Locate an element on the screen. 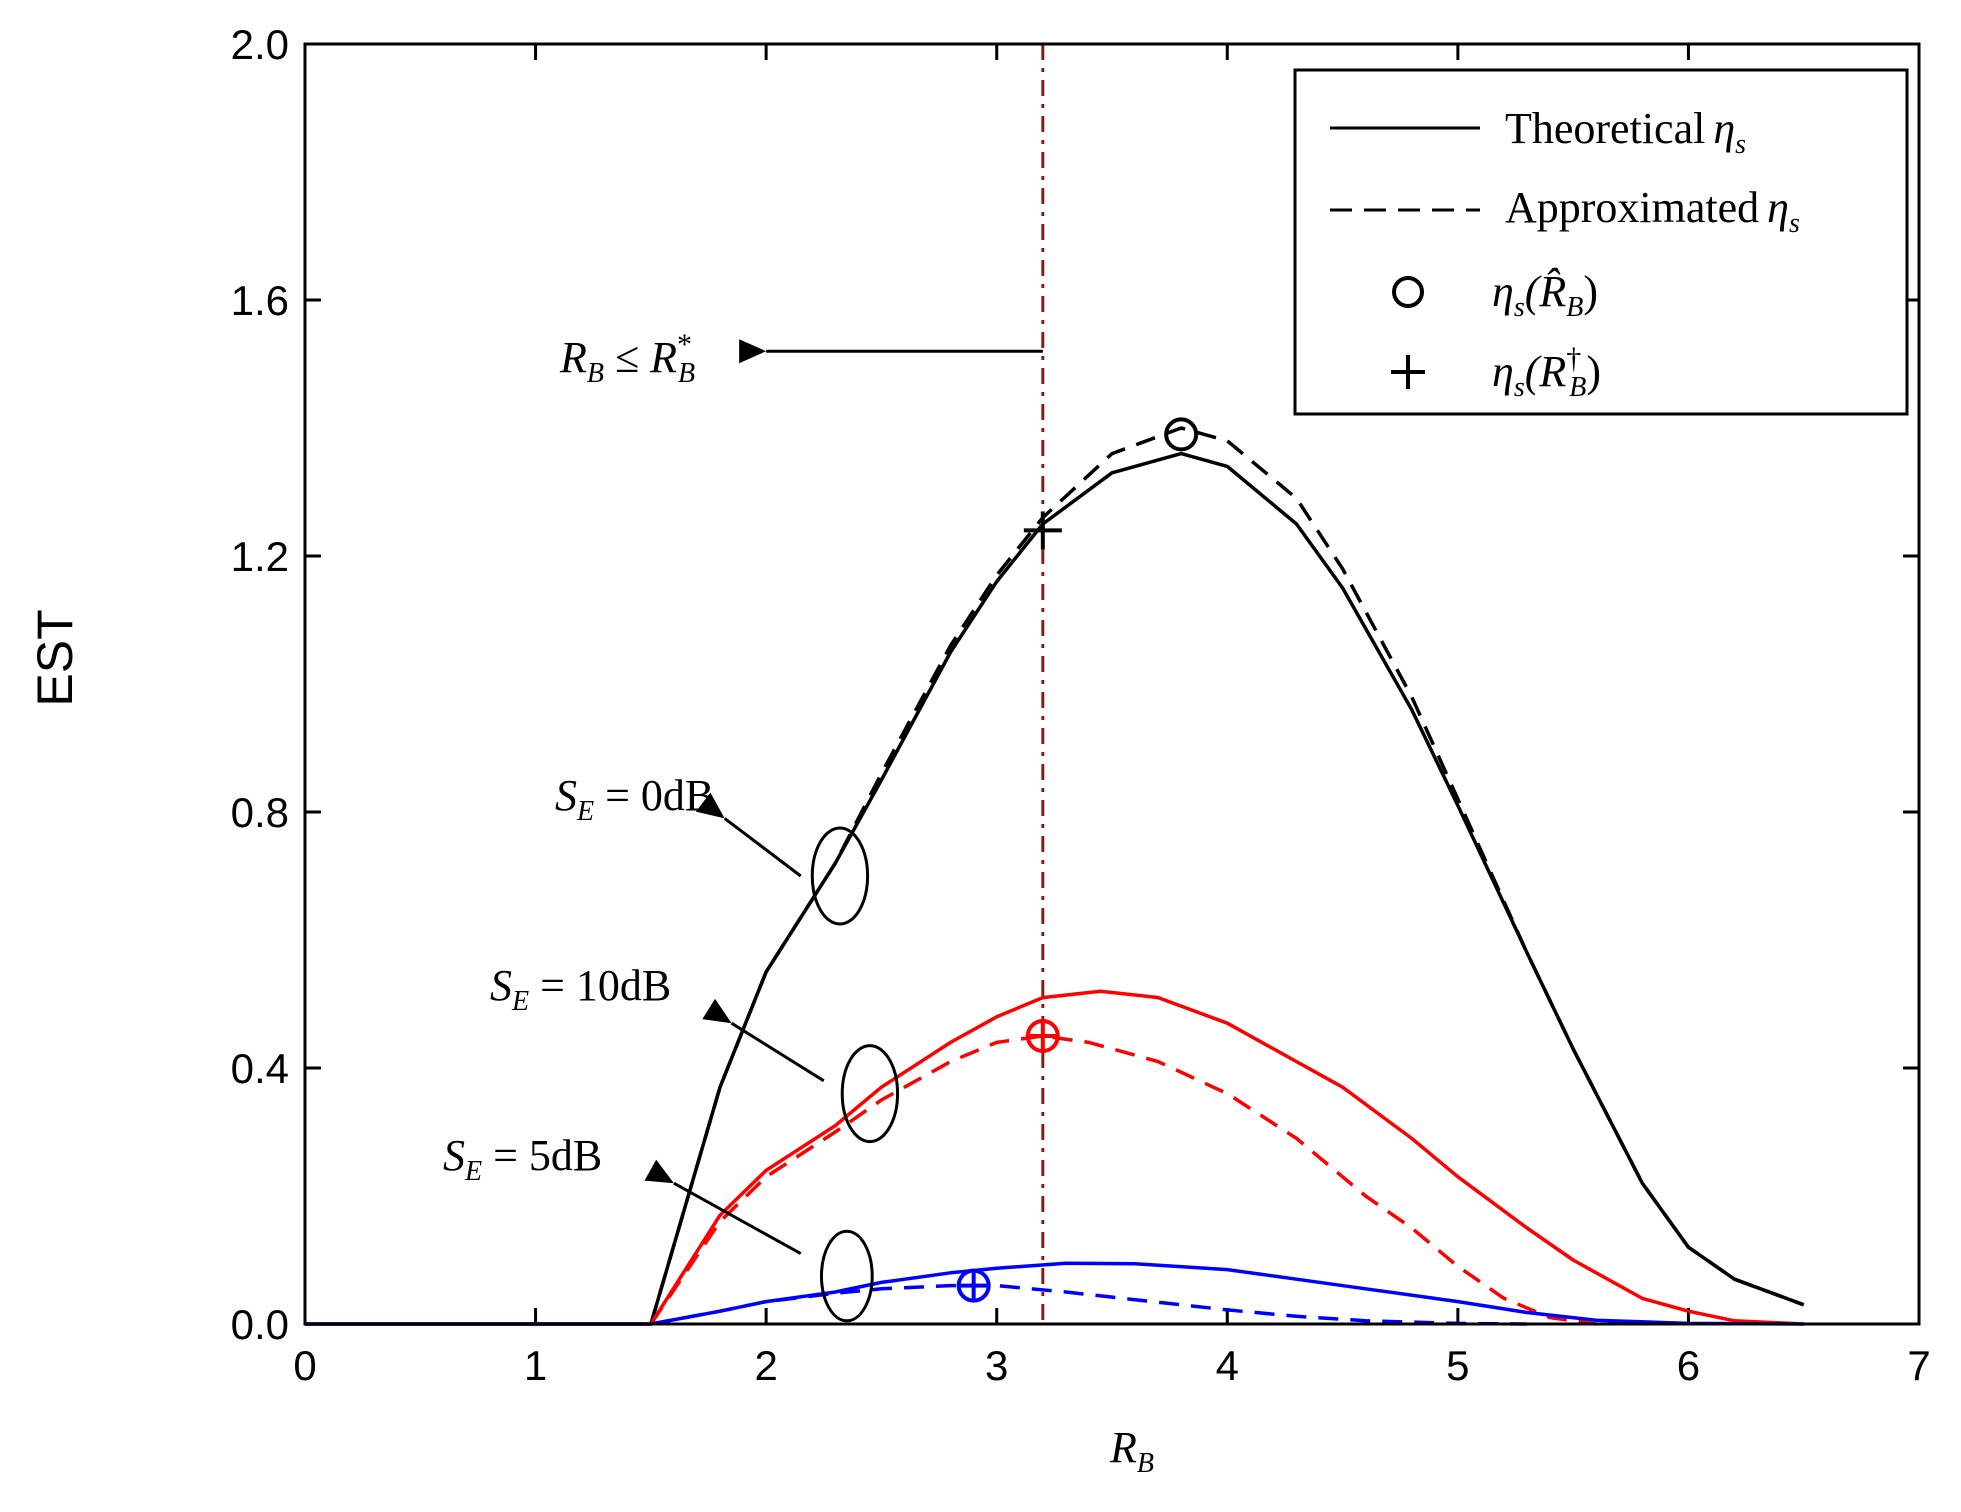 Image resolution: width=1961 pixels, height=1512 pixels. annotation-arrow-se5 is located at coordinates (723, 1207).